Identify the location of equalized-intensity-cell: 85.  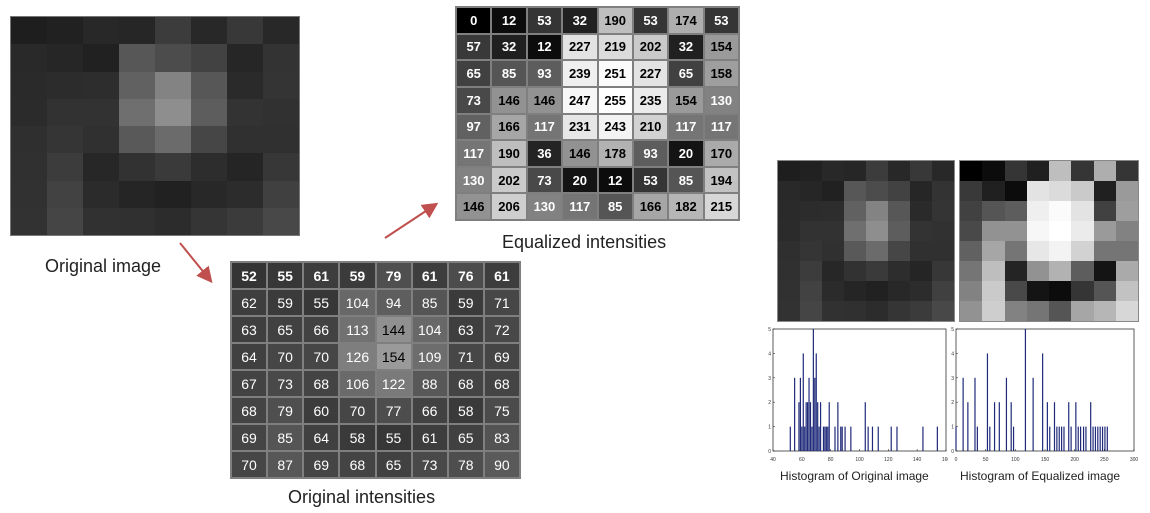
(509, 73).